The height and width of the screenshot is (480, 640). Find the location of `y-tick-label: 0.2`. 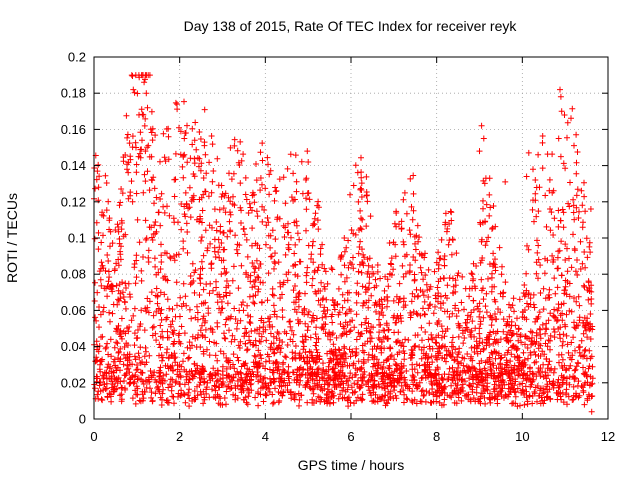

y-tick-label: 0.2 is located at coordinates (77, 57).